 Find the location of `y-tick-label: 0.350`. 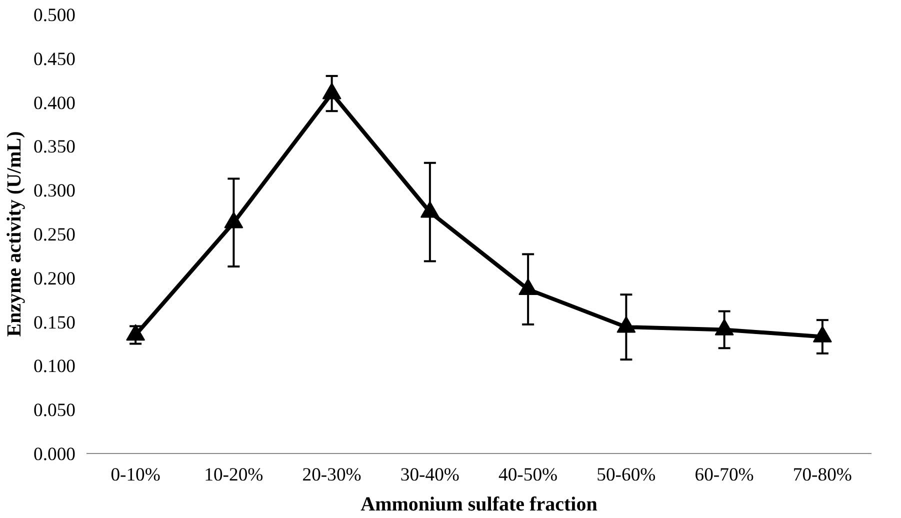

y-tick-label: 0.350 is located at coordinates (55, 147).